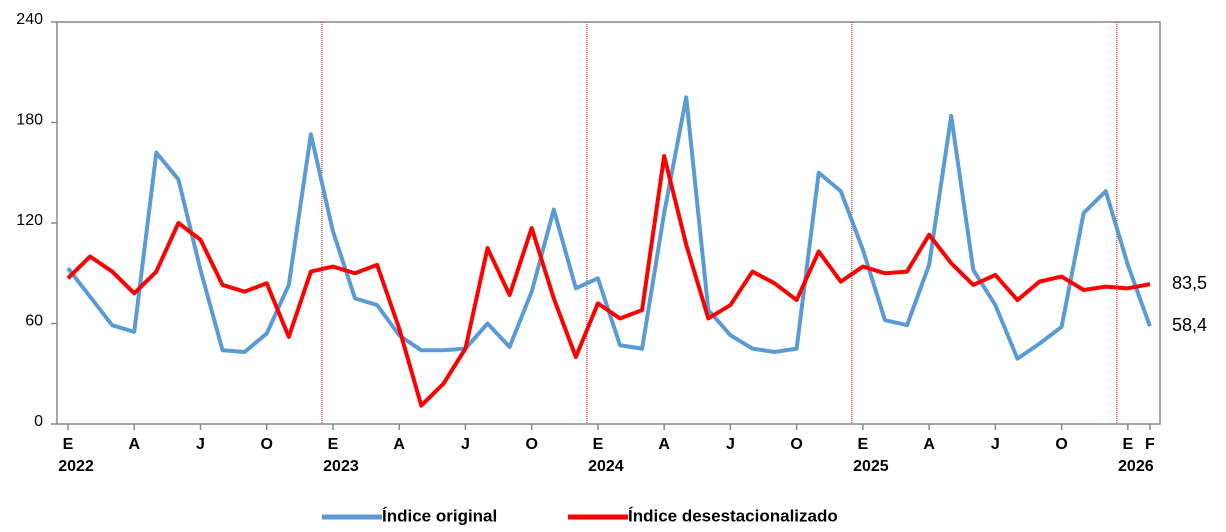  Describe the element at coordinates (29, 19) in the screenshot. I see `y-tick-label: 240` at that location.